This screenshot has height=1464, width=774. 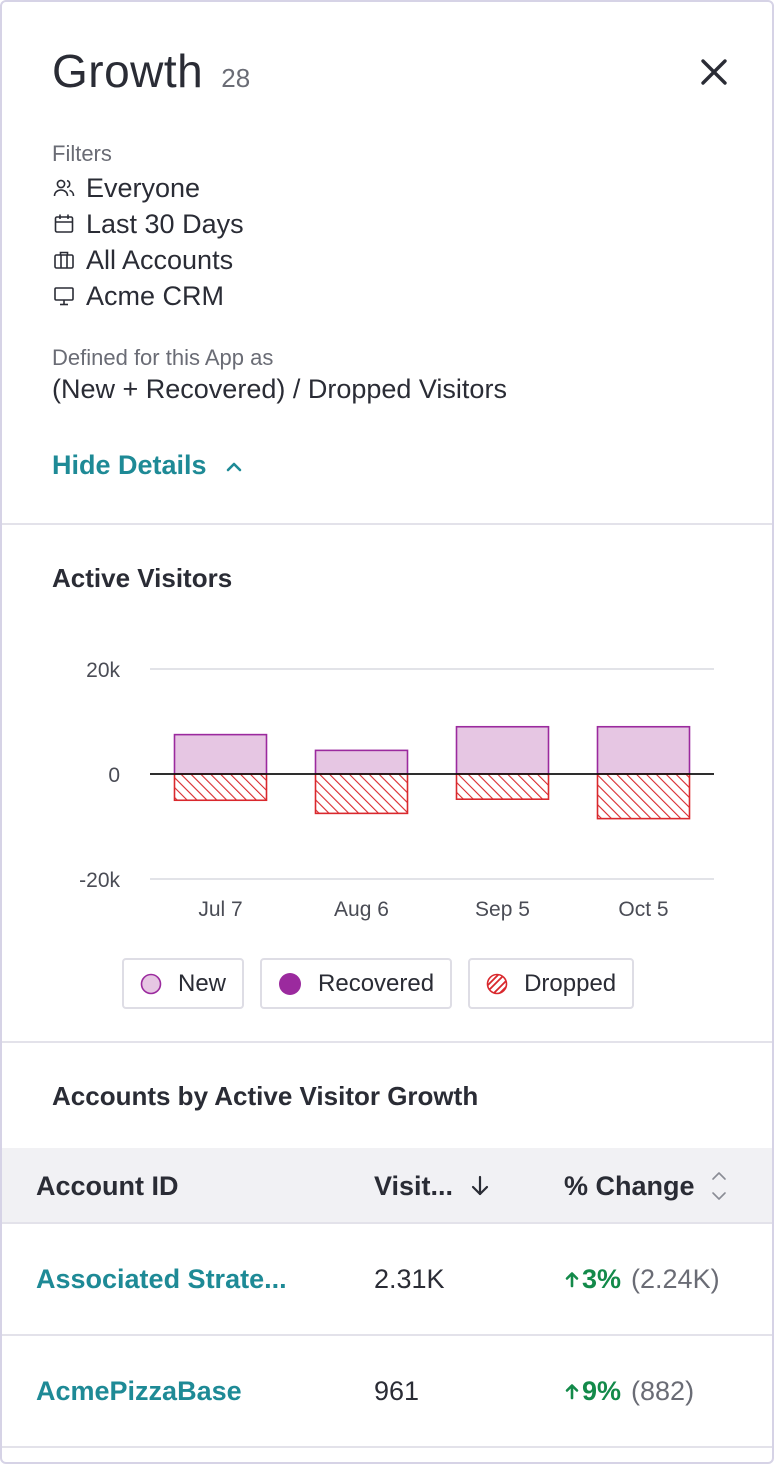 What do you see at coordinates (290, 983) in the screenshot?
I see `recovered-swatch-icon` at bounding box center [290, 983].